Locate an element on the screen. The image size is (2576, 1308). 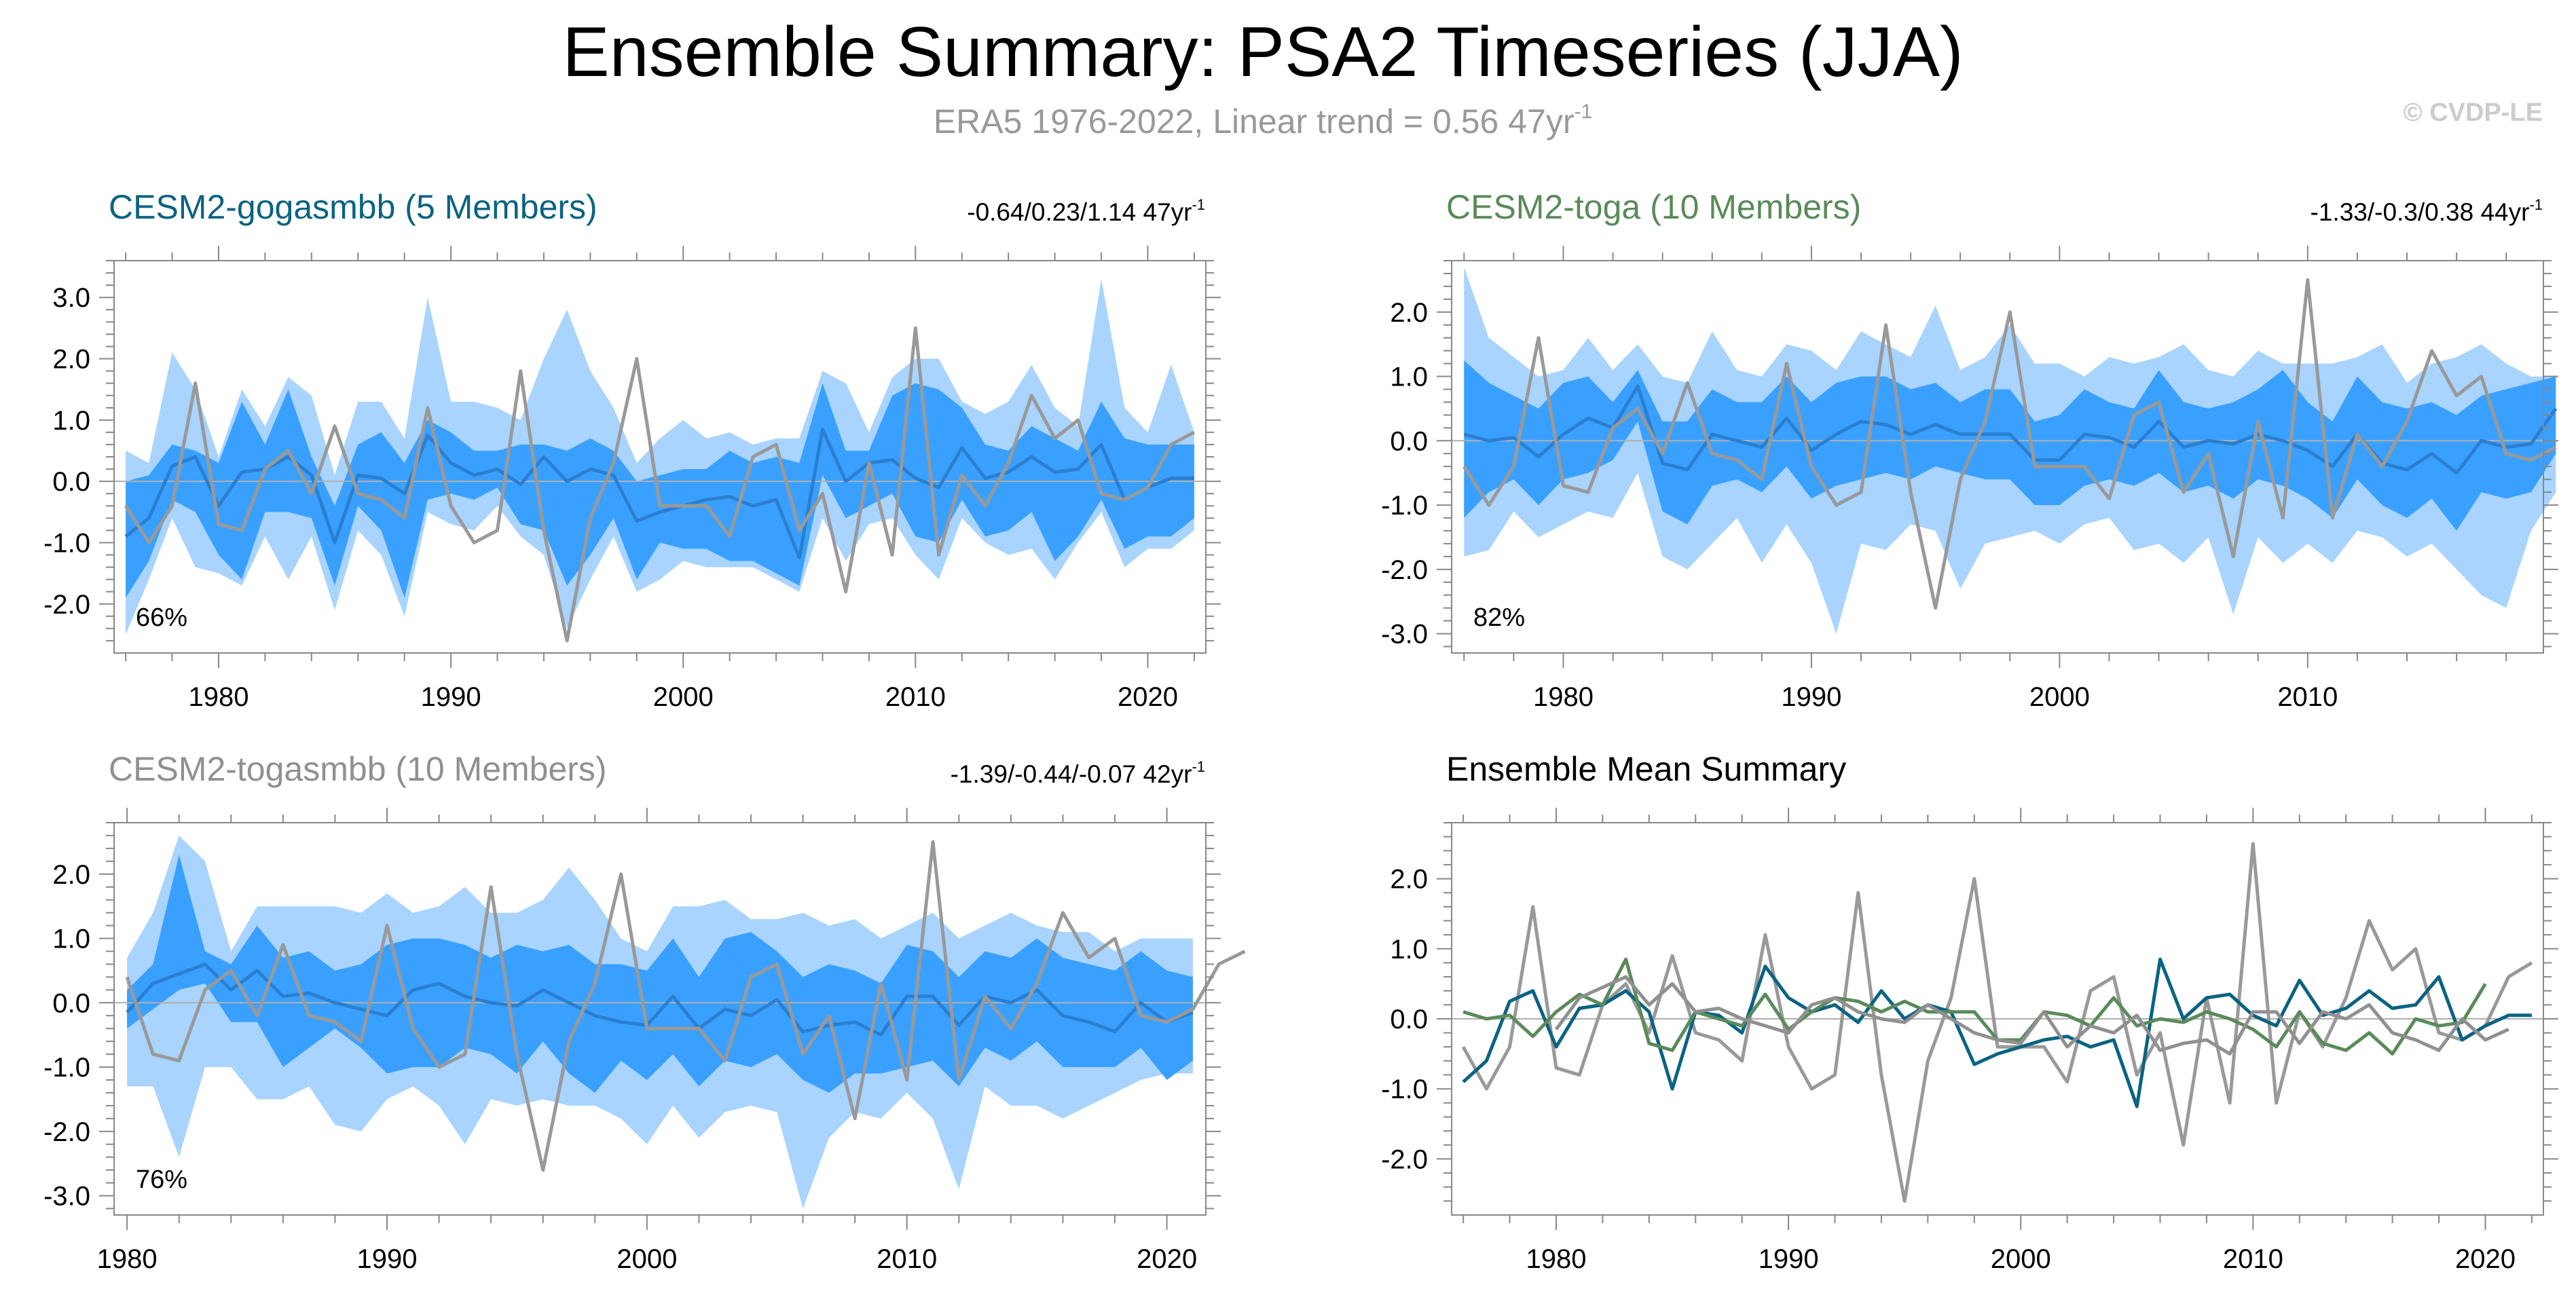
y-tick-label: 3.0 is located at coordinates (71, 298).